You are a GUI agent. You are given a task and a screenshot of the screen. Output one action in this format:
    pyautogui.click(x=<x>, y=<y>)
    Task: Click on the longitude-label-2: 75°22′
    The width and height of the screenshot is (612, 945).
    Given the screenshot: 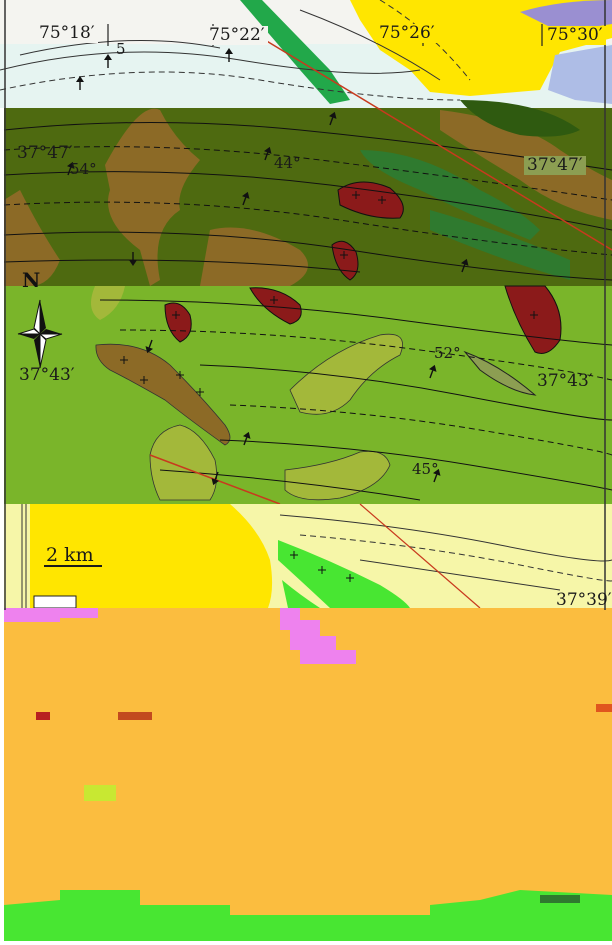 What is the action you would take?
    pyautogui.click(x=237, y=35)
    